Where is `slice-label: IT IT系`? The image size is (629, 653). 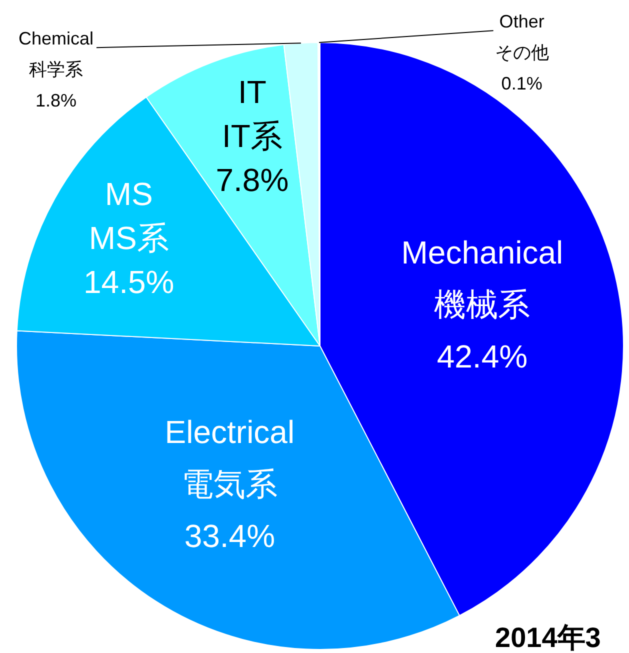 slice-label: IT IT系 is located at coordinates (252, 114).